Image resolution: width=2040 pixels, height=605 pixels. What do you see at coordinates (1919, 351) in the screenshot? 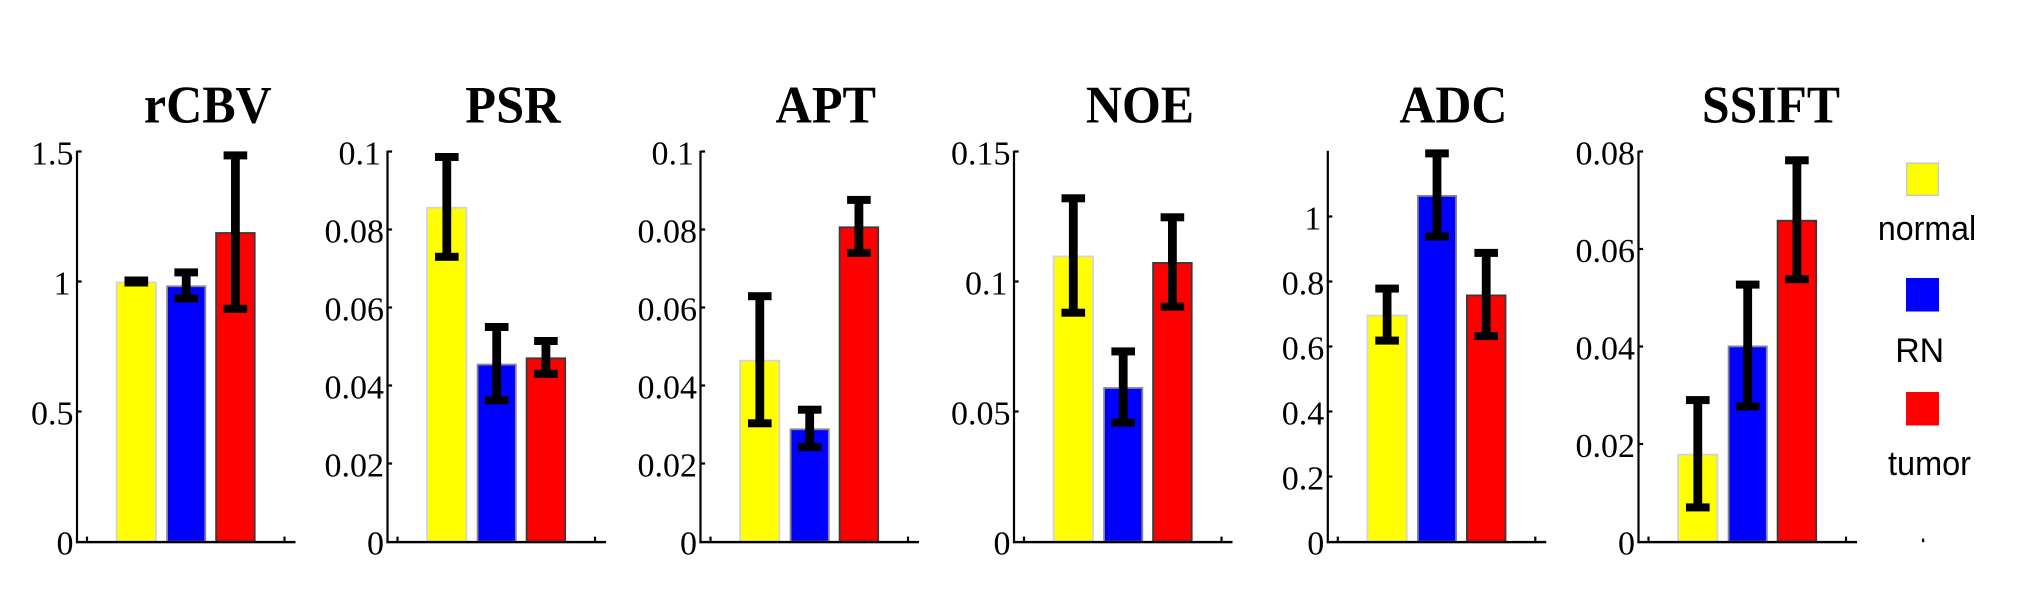
I see `svg-text: RN` at bounding box center [1919, 351].